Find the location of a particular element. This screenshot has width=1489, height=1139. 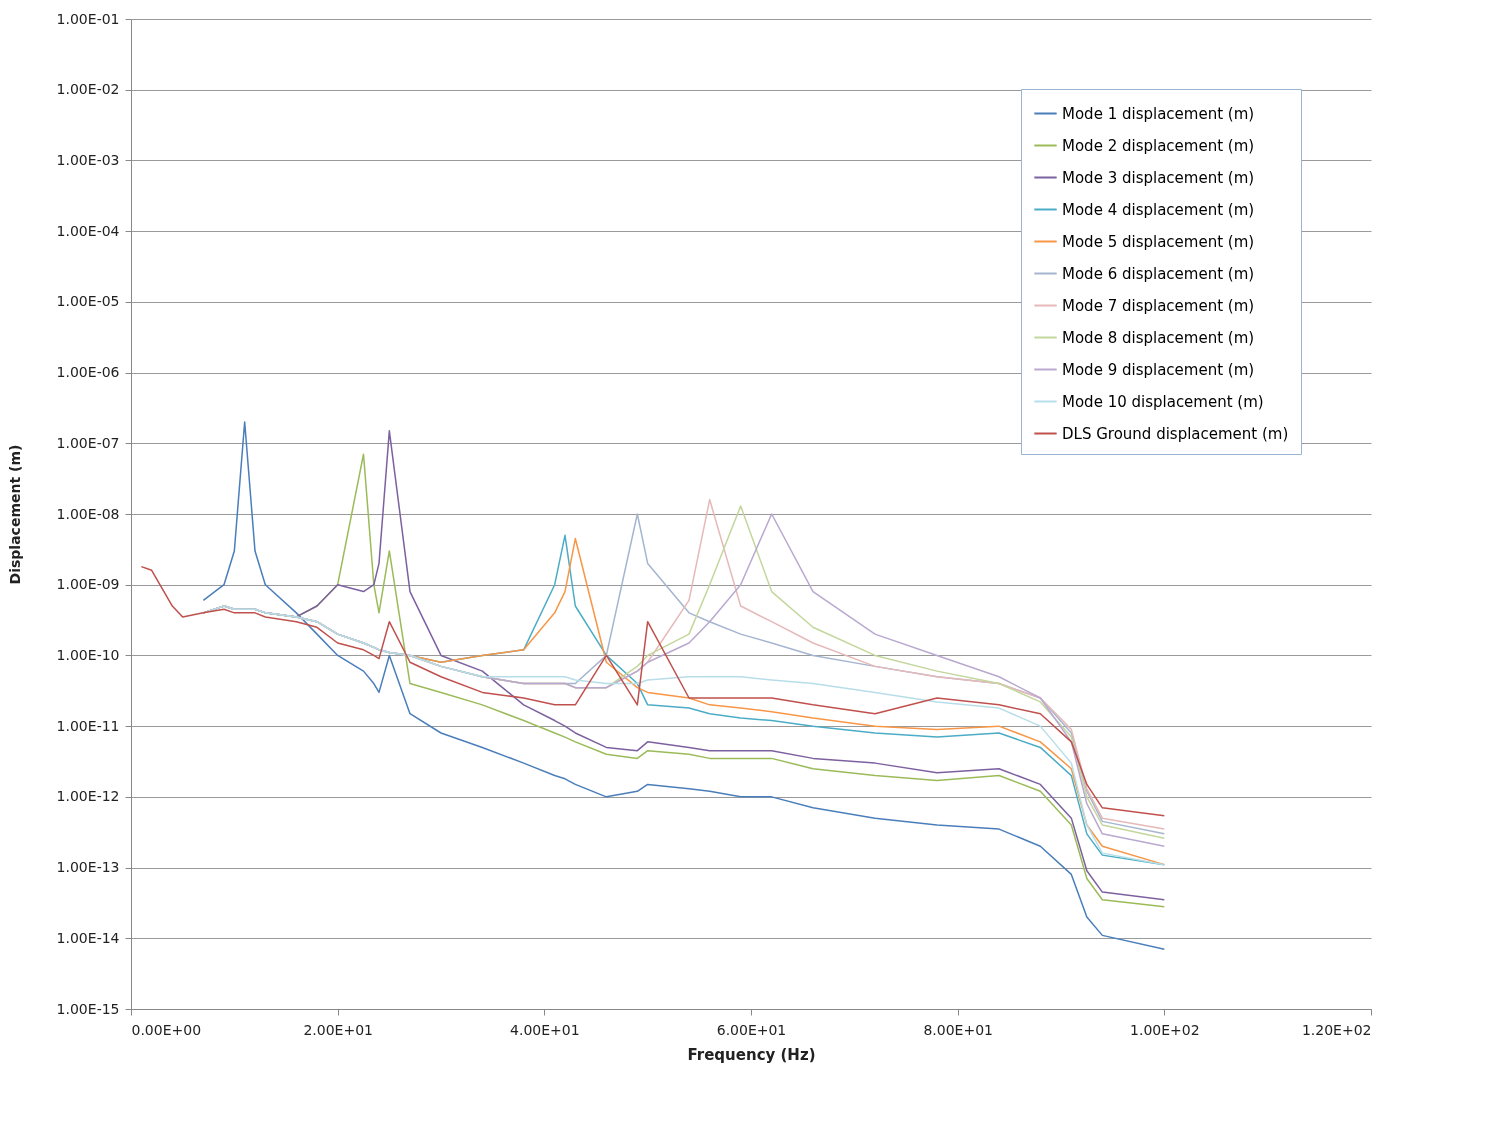

y-tick-label: 1.00E-04 is located at coordinates (88, 230).